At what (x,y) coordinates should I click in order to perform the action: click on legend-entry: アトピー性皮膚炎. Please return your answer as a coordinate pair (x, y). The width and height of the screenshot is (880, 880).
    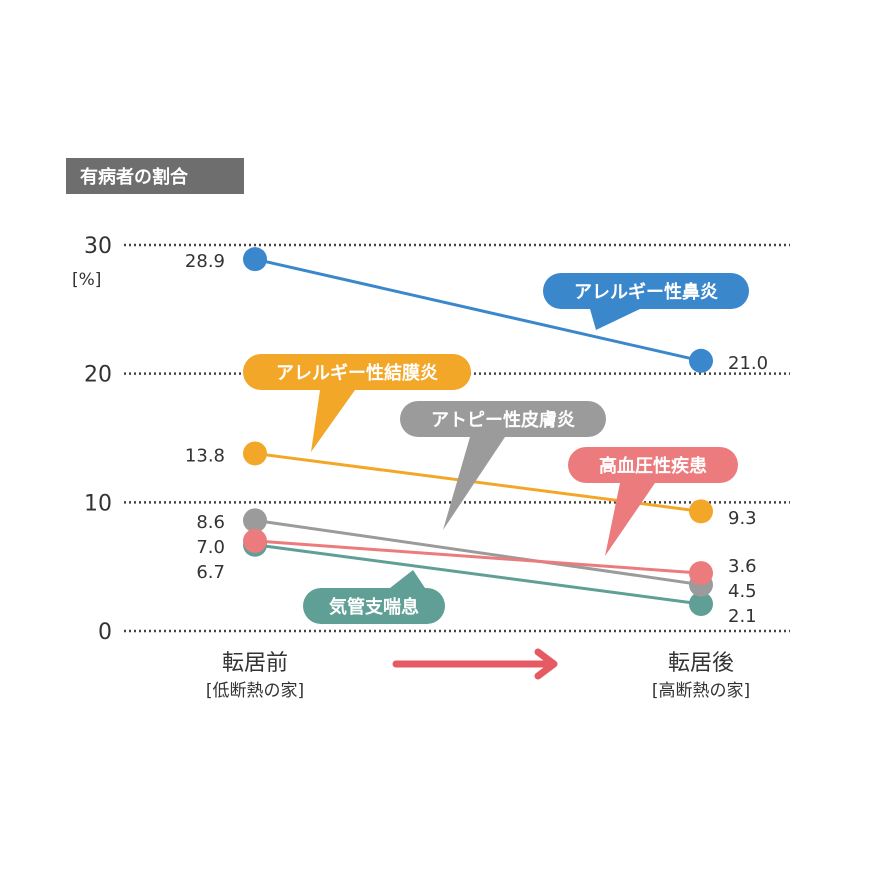
    Looking at the image, I should click on (503, 420).